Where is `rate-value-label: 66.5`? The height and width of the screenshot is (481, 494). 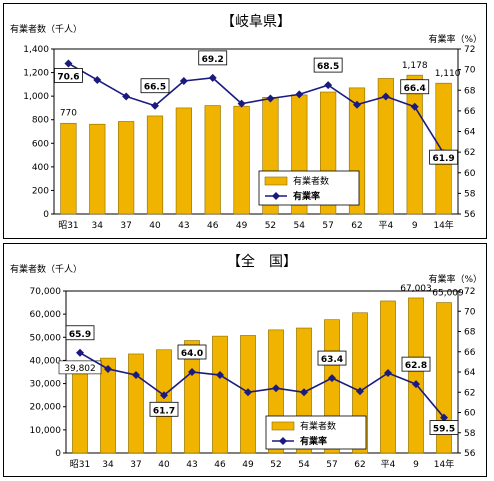
rate-value-label: 66.5 is located at coordinates (155, 88).